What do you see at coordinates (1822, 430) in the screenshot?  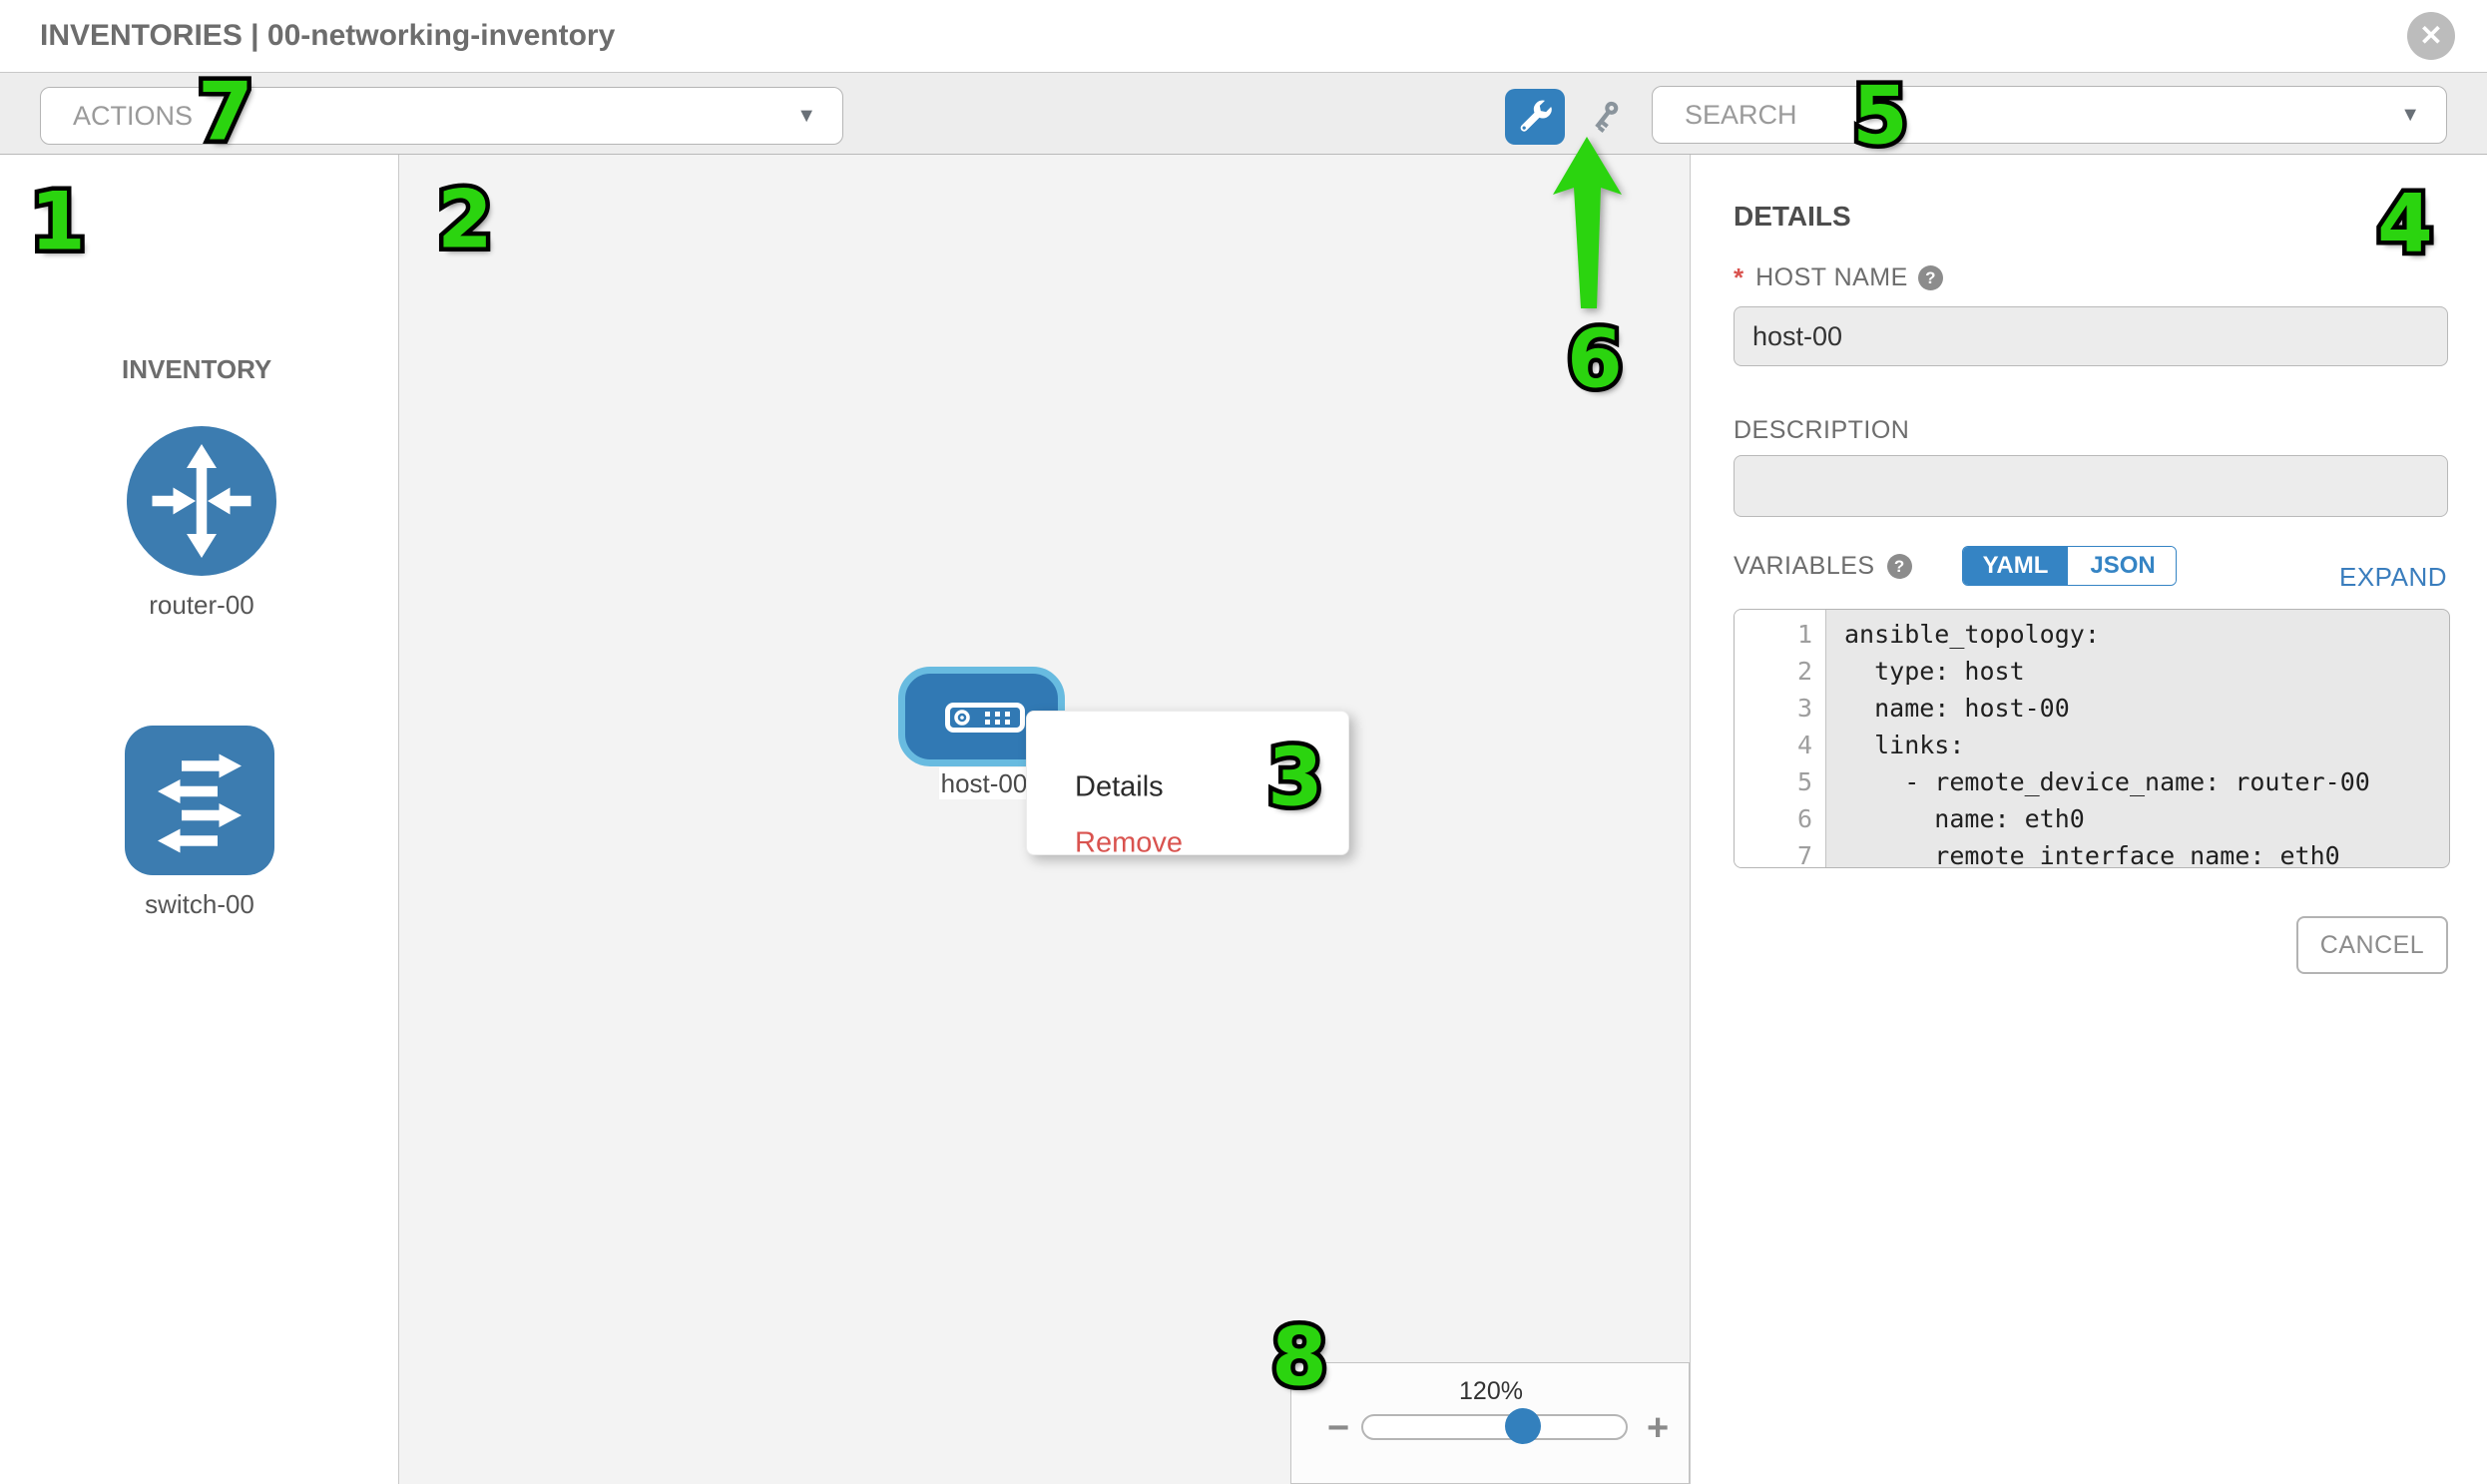 I see `description-label: DESCRIPTION` at bounding box center [1822, 430].